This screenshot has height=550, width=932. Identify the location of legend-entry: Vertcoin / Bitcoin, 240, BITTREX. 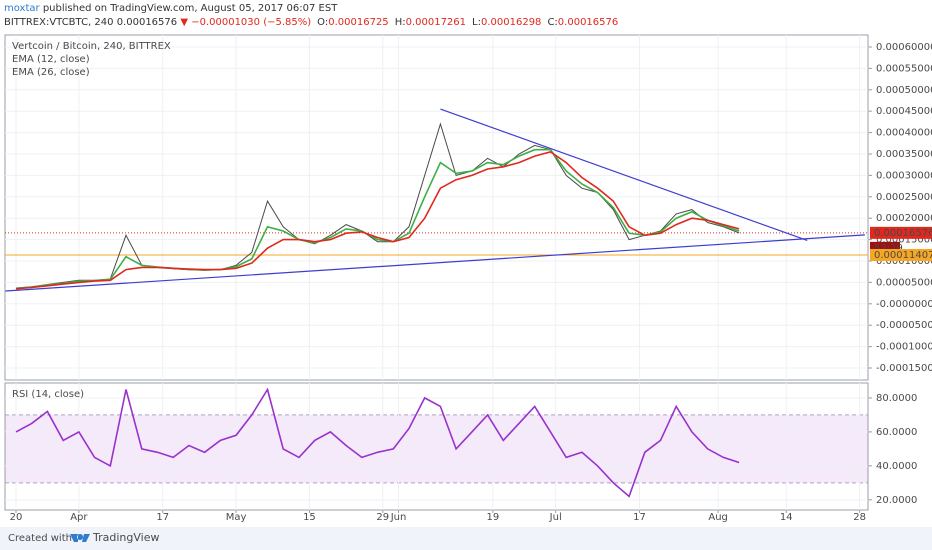
(91, 46).